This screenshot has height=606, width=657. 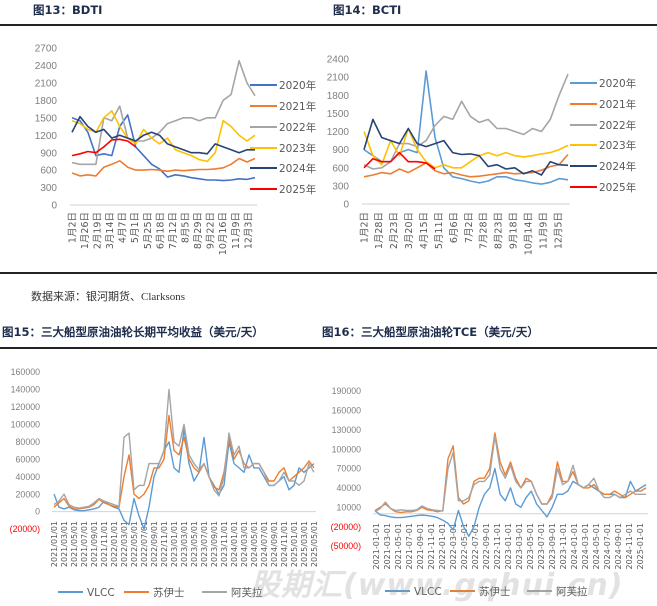 I want to click on x-tick-label: 3月14日, so click(x=110, y=230).